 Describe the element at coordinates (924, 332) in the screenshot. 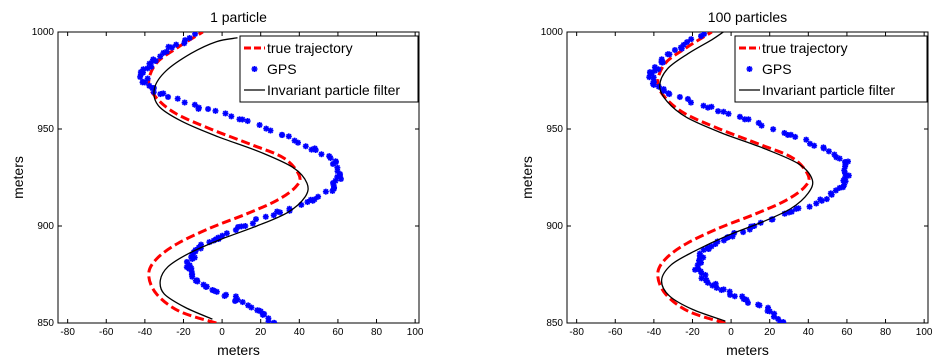

I see `x-tick-label: 100` at that location.